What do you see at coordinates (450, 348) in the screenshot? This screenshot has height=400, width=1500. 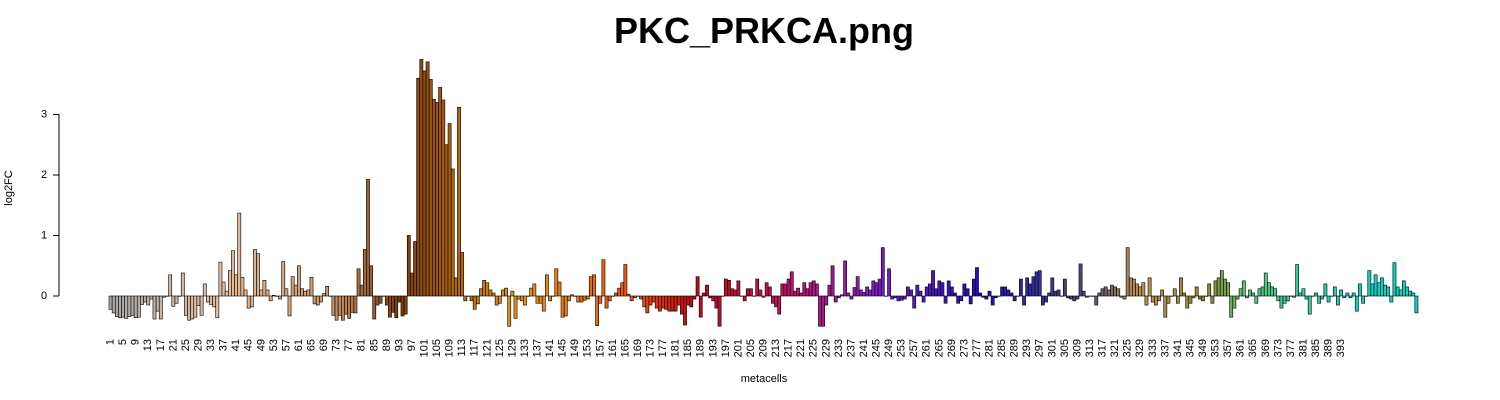 I see `x-tick-label: 109` at bounding box center [450, 348].